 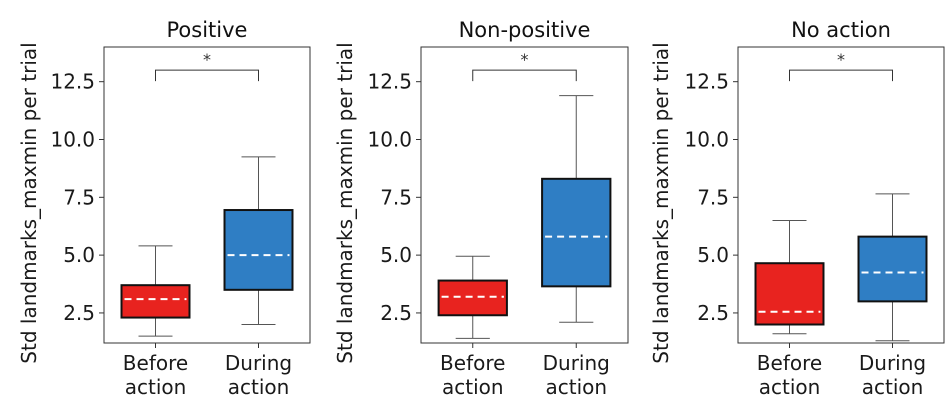 I want to click on panel-title: Non-positive, so click(x=525, y=30).